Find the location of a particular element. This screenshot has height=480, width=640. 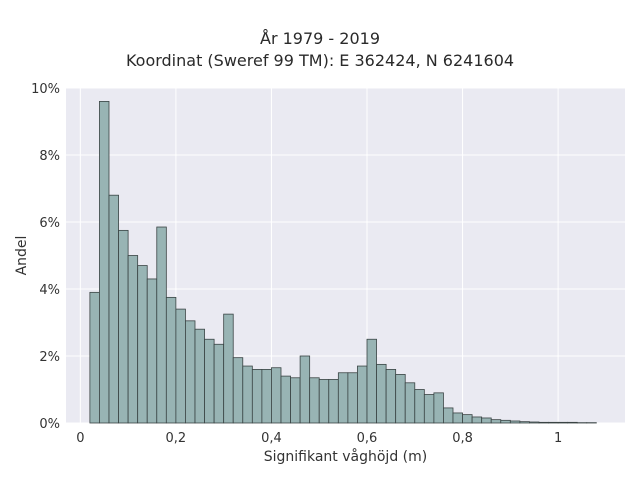

x-tick-label: 0,6 is located at coordinates (367, 438).